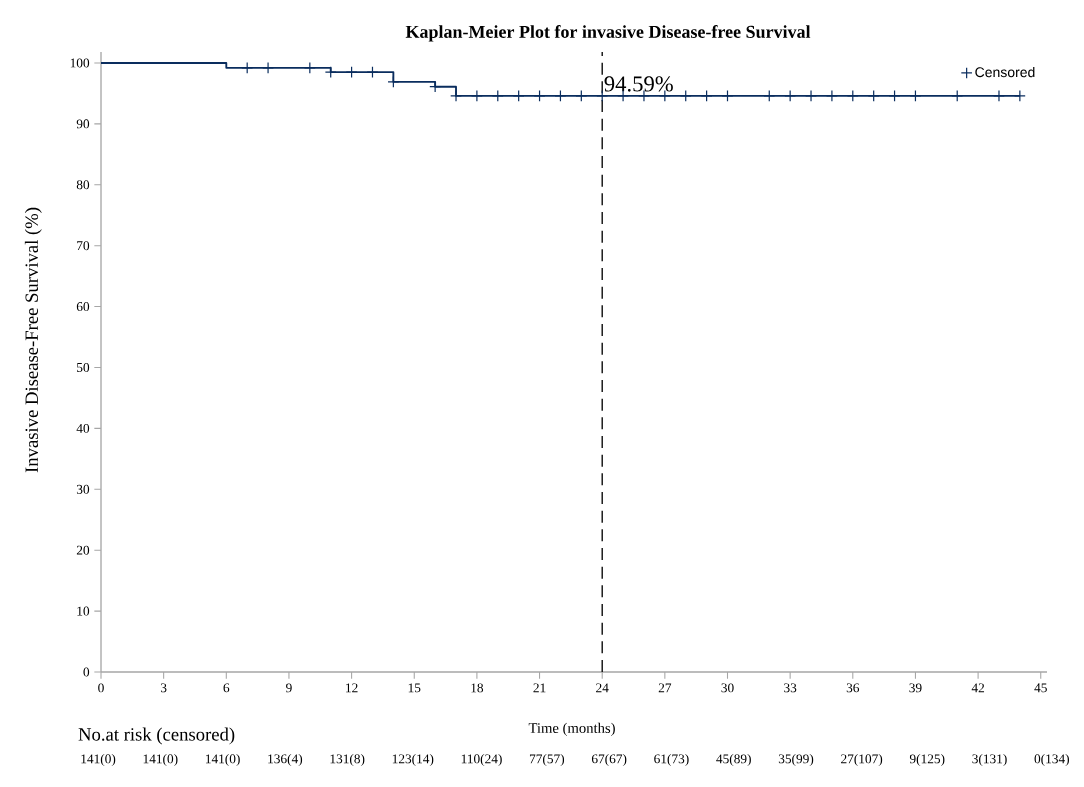  What do you see at coordinates (978, 688) in the screenshot?
I see `x-tick-label: 42` at bounding box center [978, 688].